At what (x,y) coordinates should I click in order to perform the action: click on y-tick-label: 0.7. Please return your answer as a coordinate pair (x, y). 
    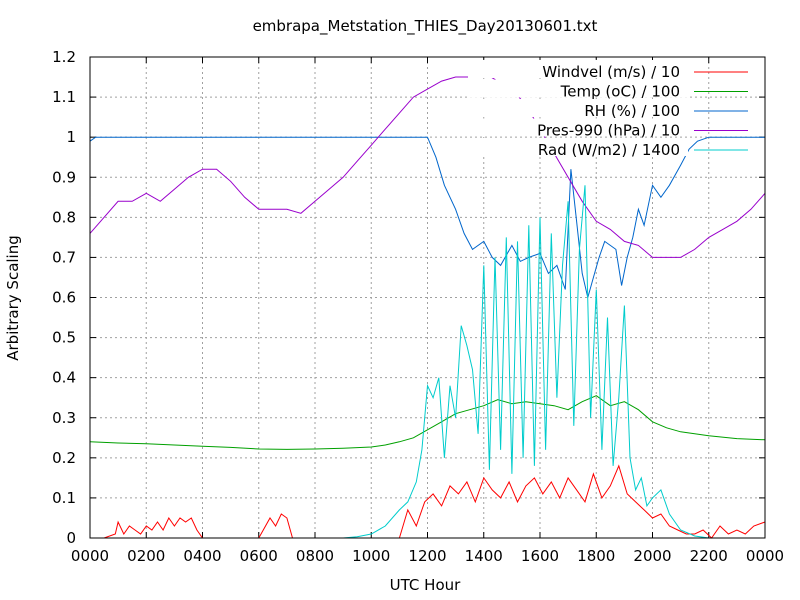
    Looking at the image, I should click on (64, 257).